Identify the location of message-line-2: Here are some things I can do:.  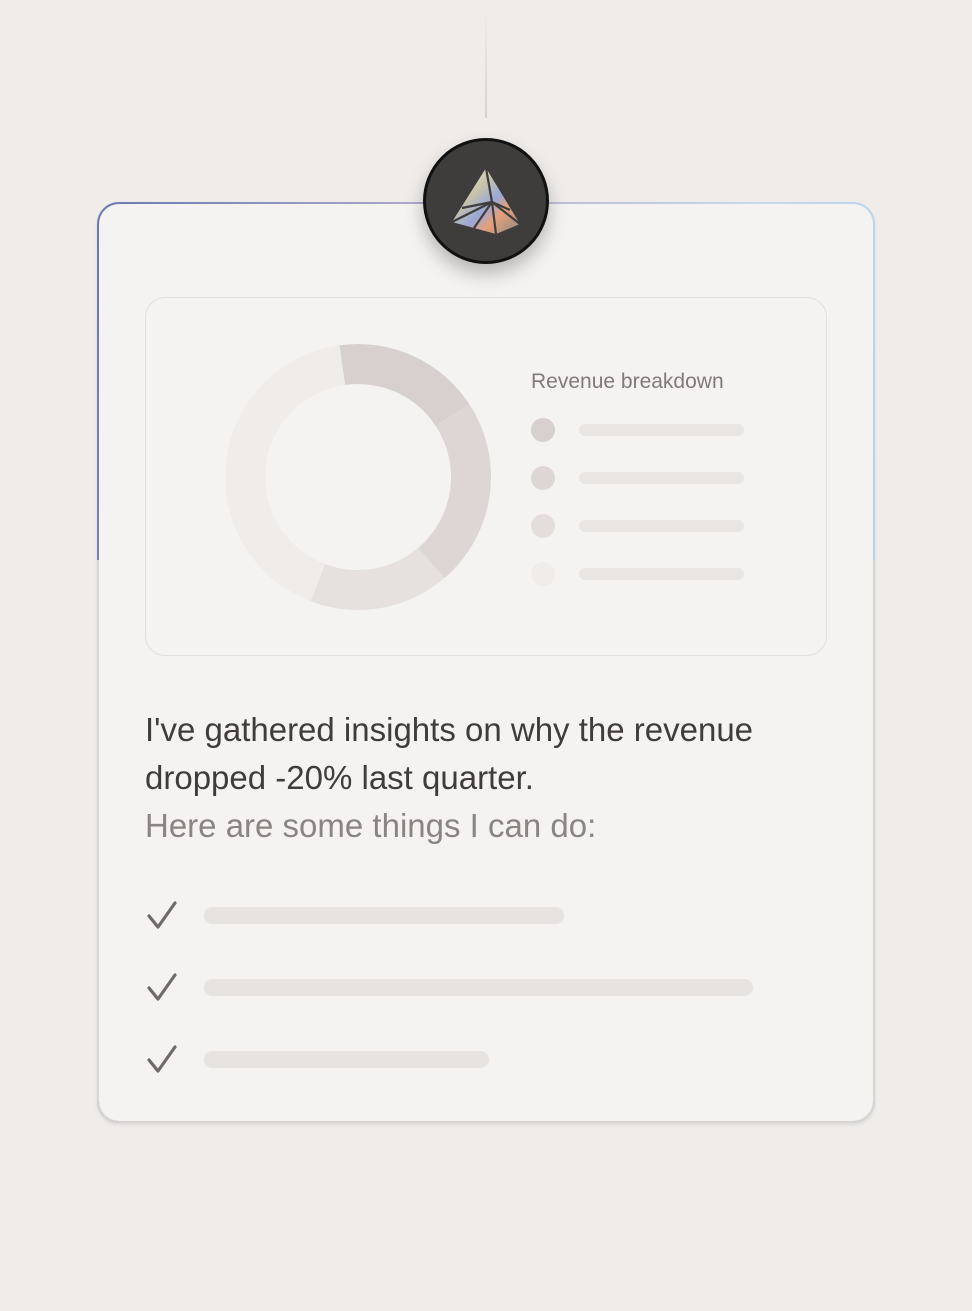
(371, 825).